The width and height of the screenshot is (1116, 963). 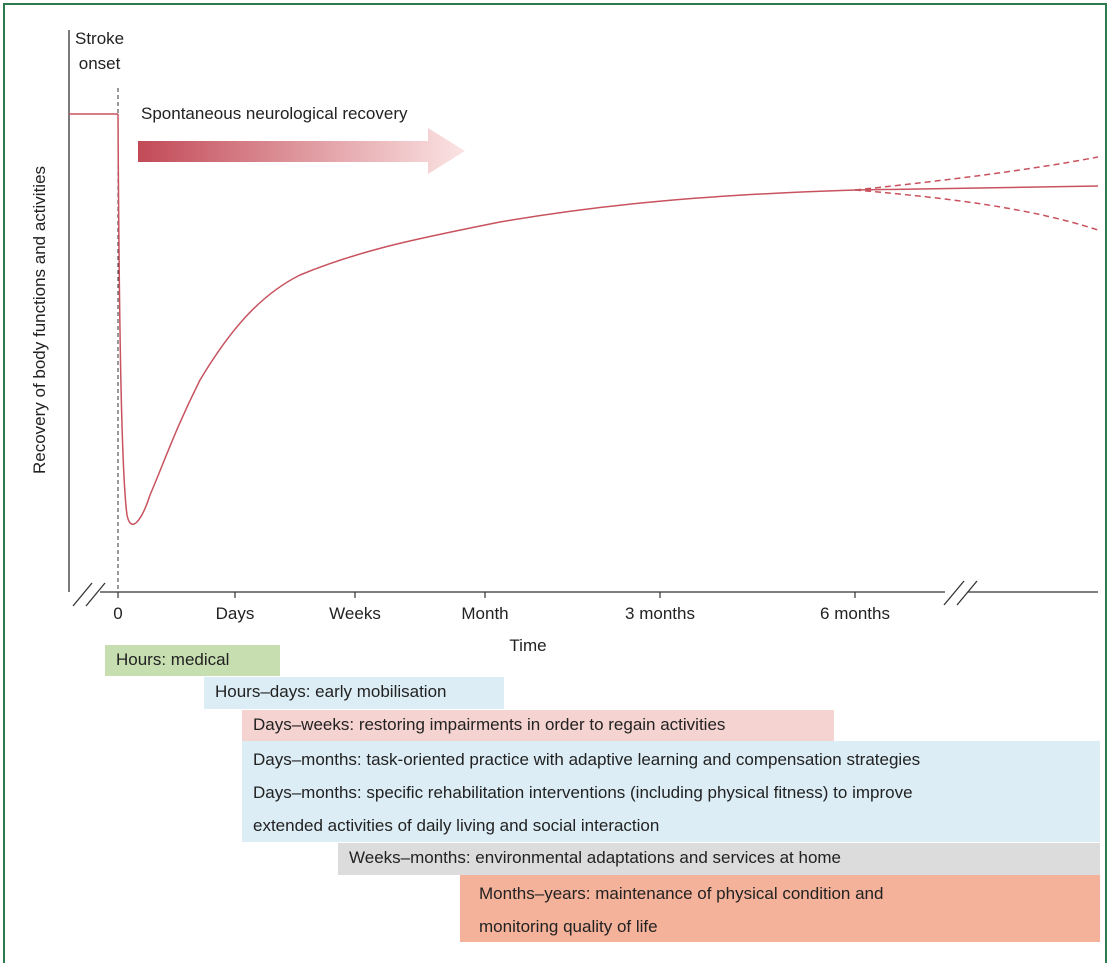 What do you see at coordinates (301, 151) in the screenshot?
I see `spontaneous-recovery-arrow` at bounding box center [301, 151].